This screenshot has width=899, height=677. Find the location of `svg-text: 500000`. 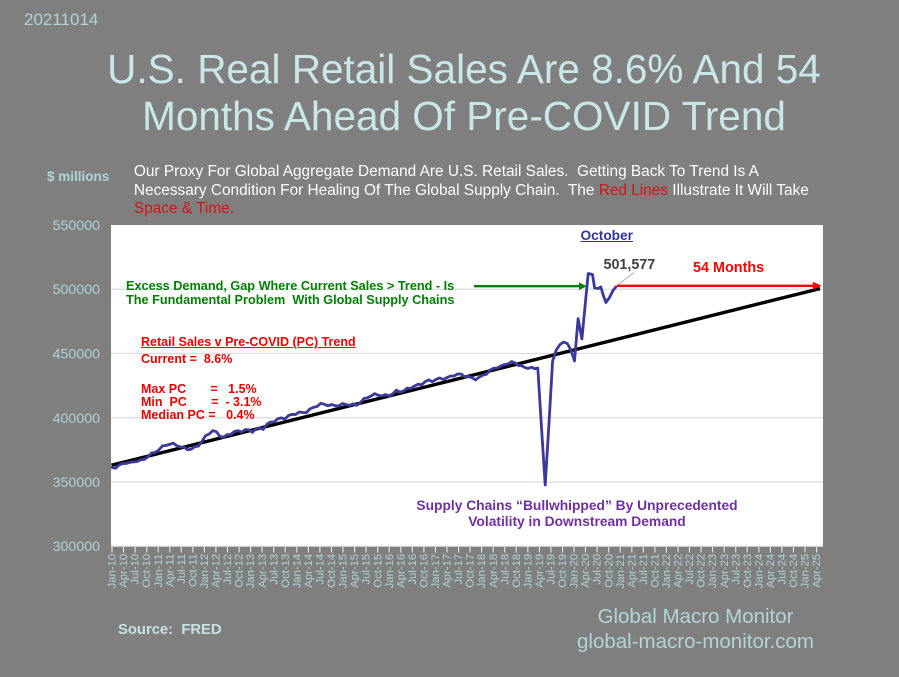

svg-text: 500000 is located at coordinates (76, 290).